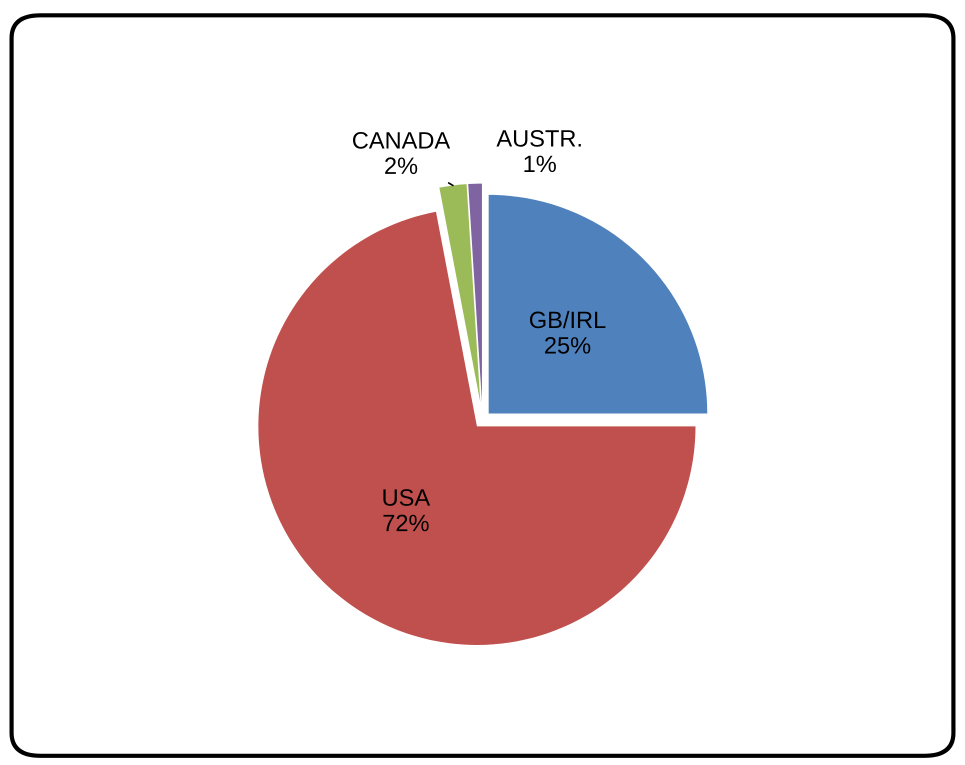  What do you see at coordinates (401, 140) in the screenshot?
I see `slice-label: CANADA` at bounding box center [401, 140].